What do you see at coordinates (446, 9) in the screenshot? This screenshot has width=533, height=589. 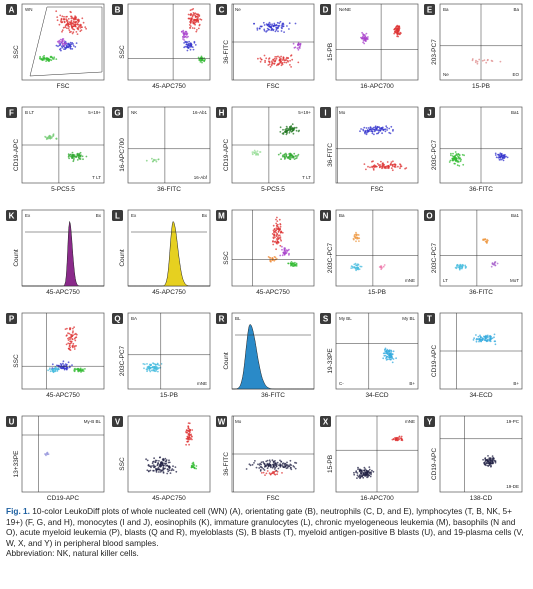 I see `gate-label: Ba` at bounding box center [446, 9].